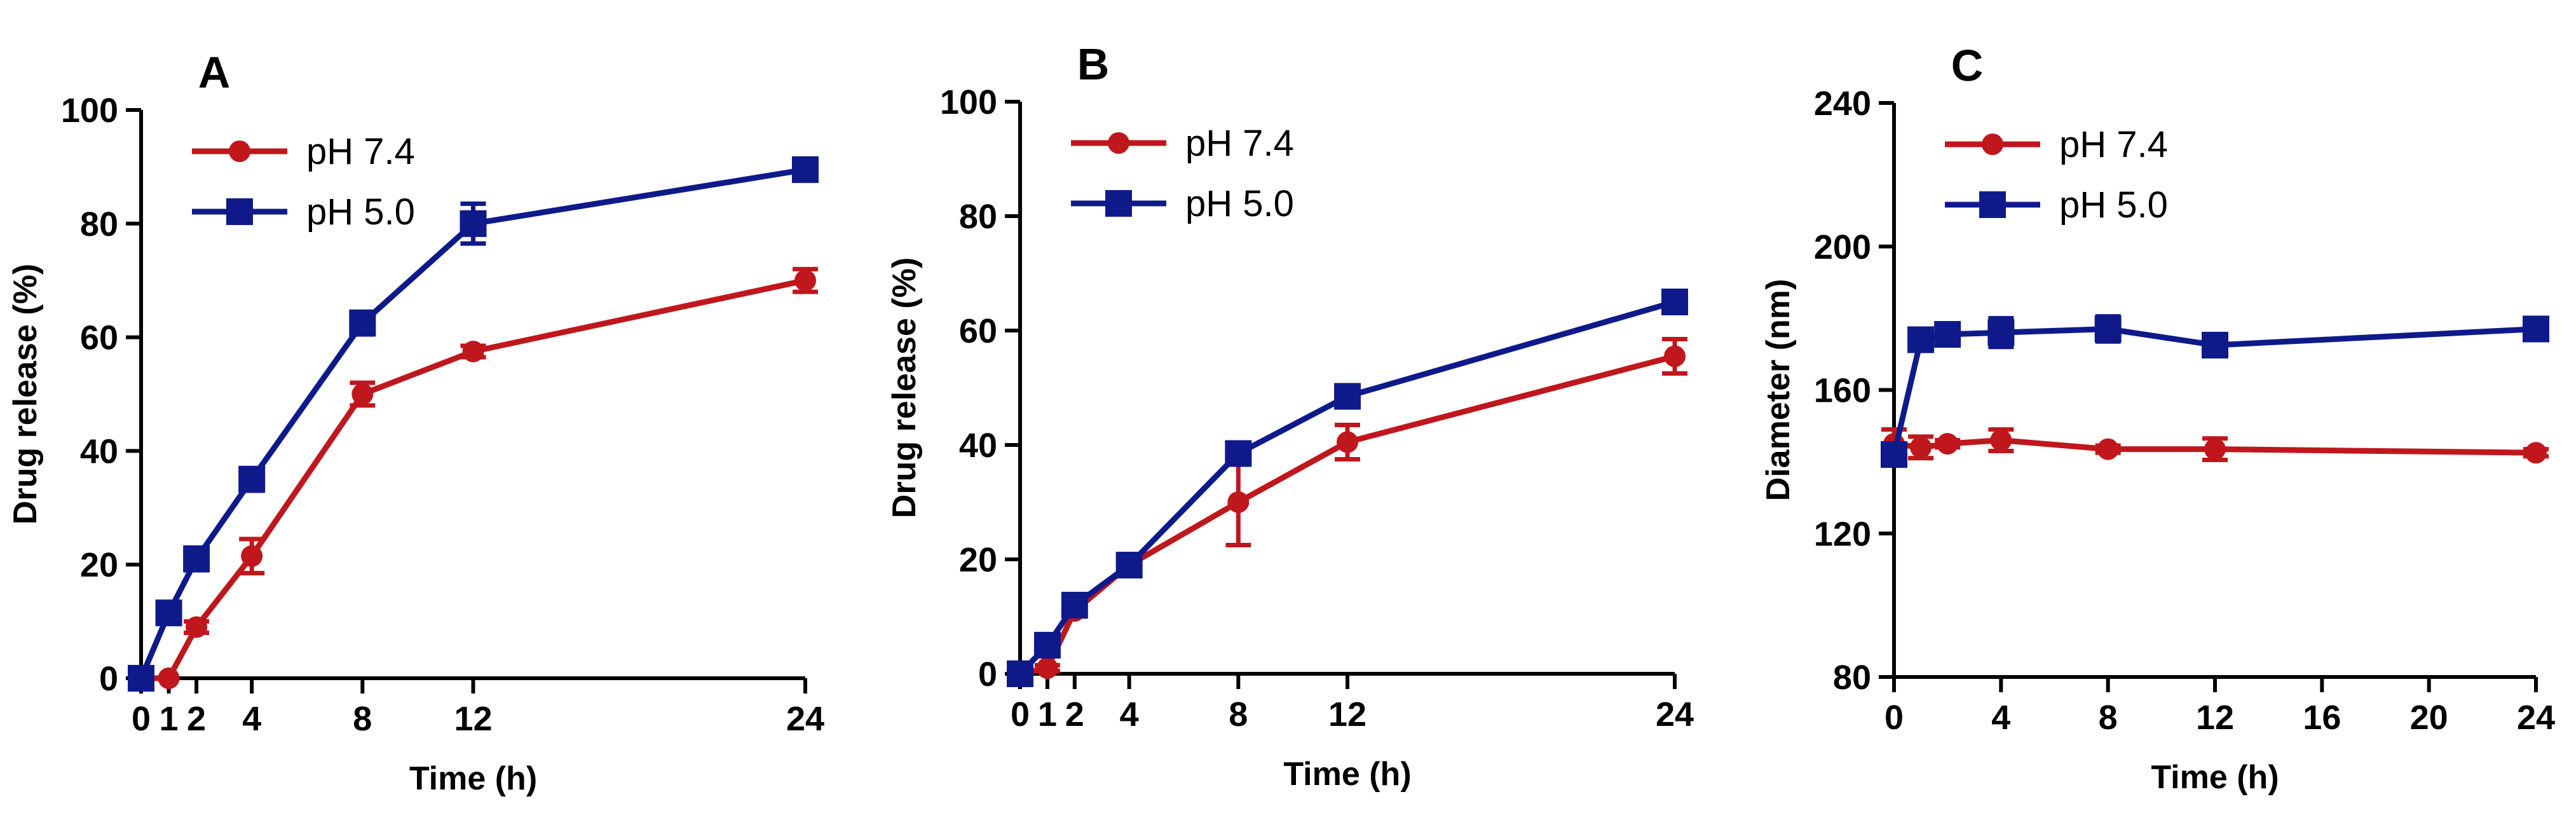 This screenshot has width=2576, height=813. What do you see at coordinates (1129, 714) in the screenshot?
I see `panel-b-x-tick-label: 4` at bounding box center [1129, 714].